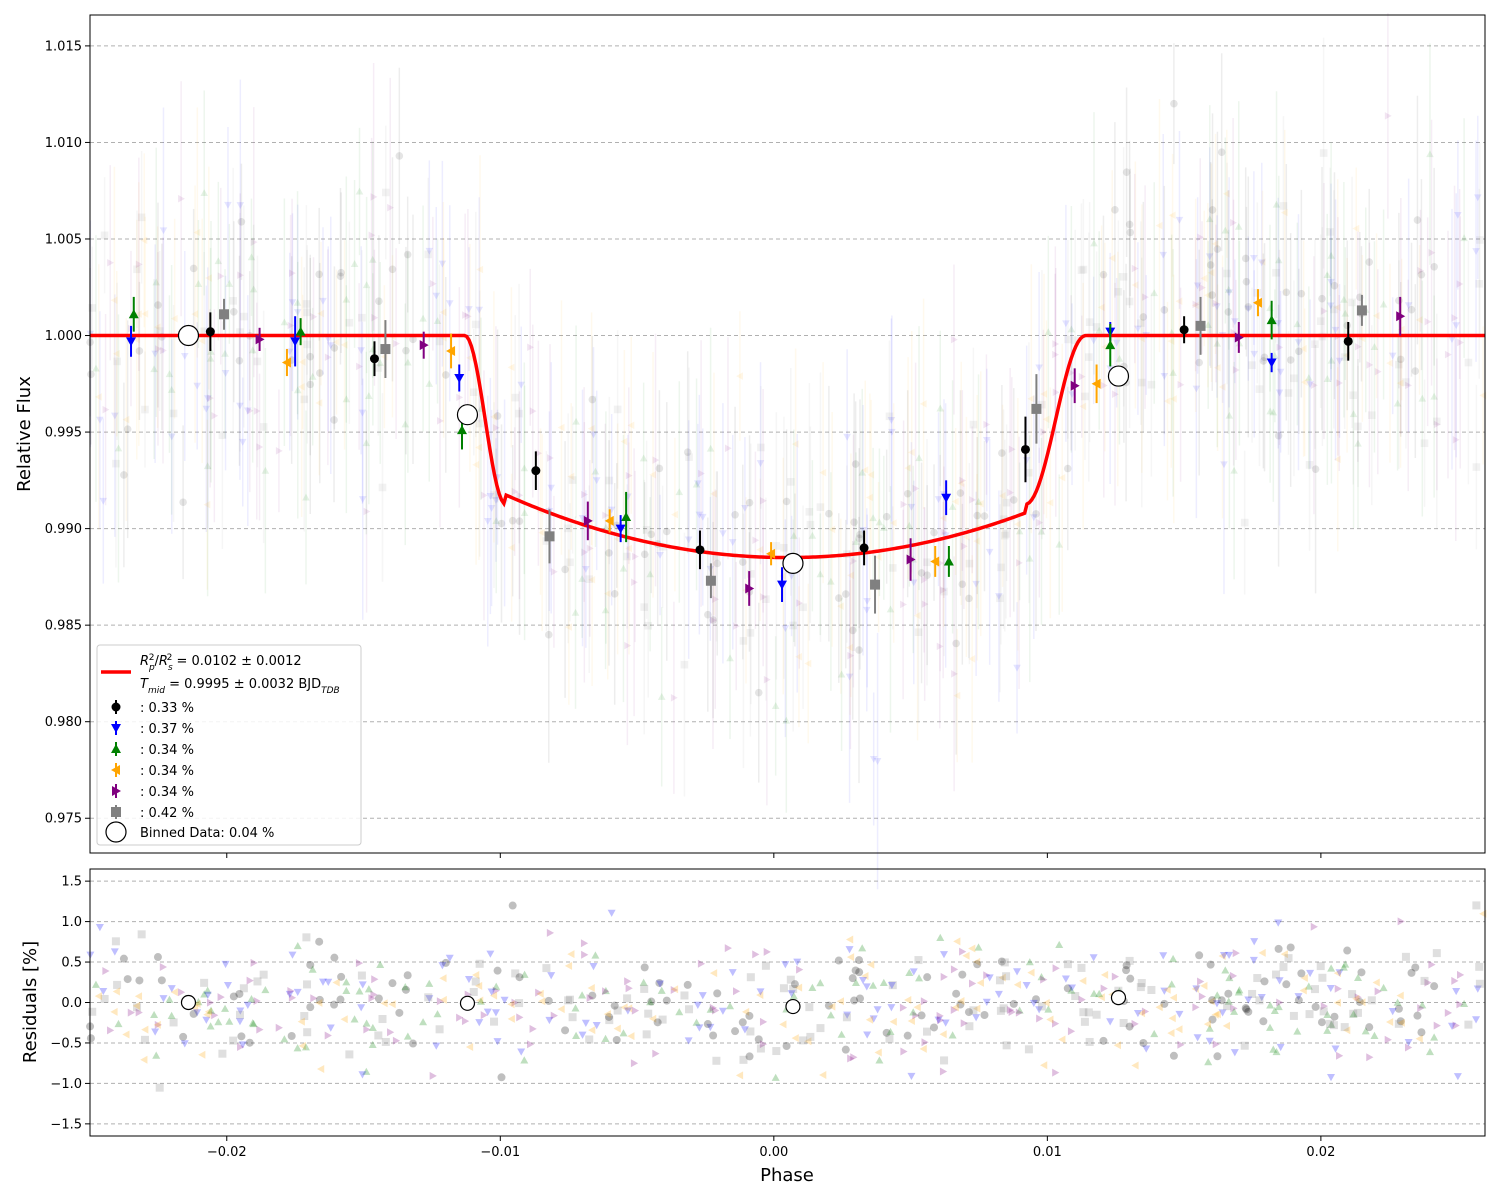 The height and width of the screenshot is (1200, 1500). I want to click on x-axis-label: Phase, so click(787, 1175).